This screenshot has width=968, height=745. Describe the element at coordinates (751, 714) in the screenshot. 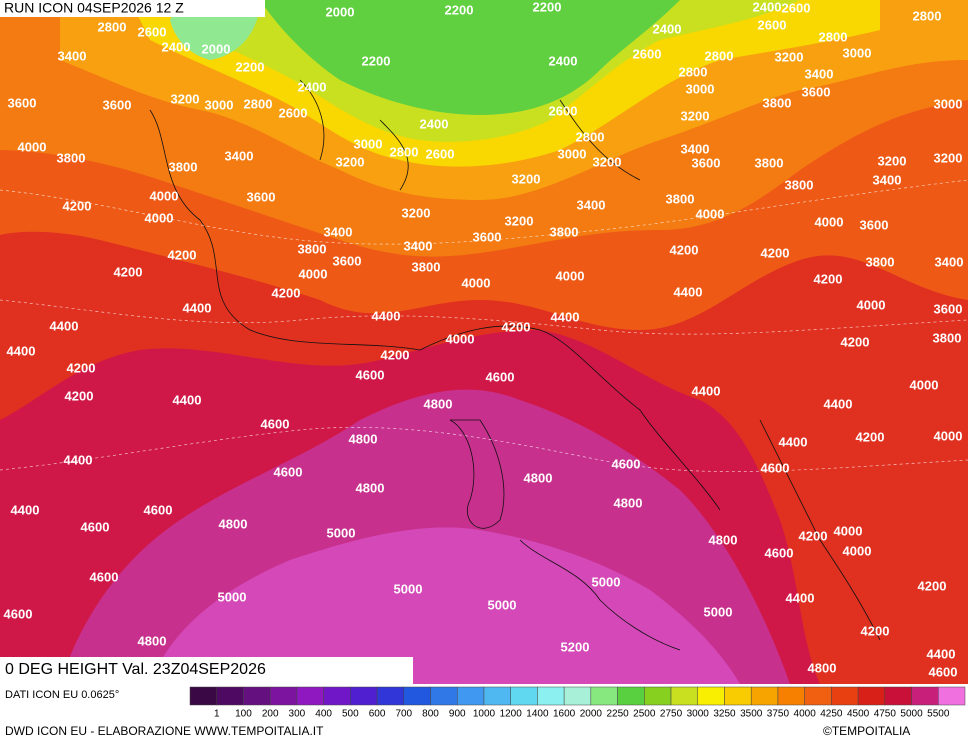

I see `legend-label: 3500` at that location.